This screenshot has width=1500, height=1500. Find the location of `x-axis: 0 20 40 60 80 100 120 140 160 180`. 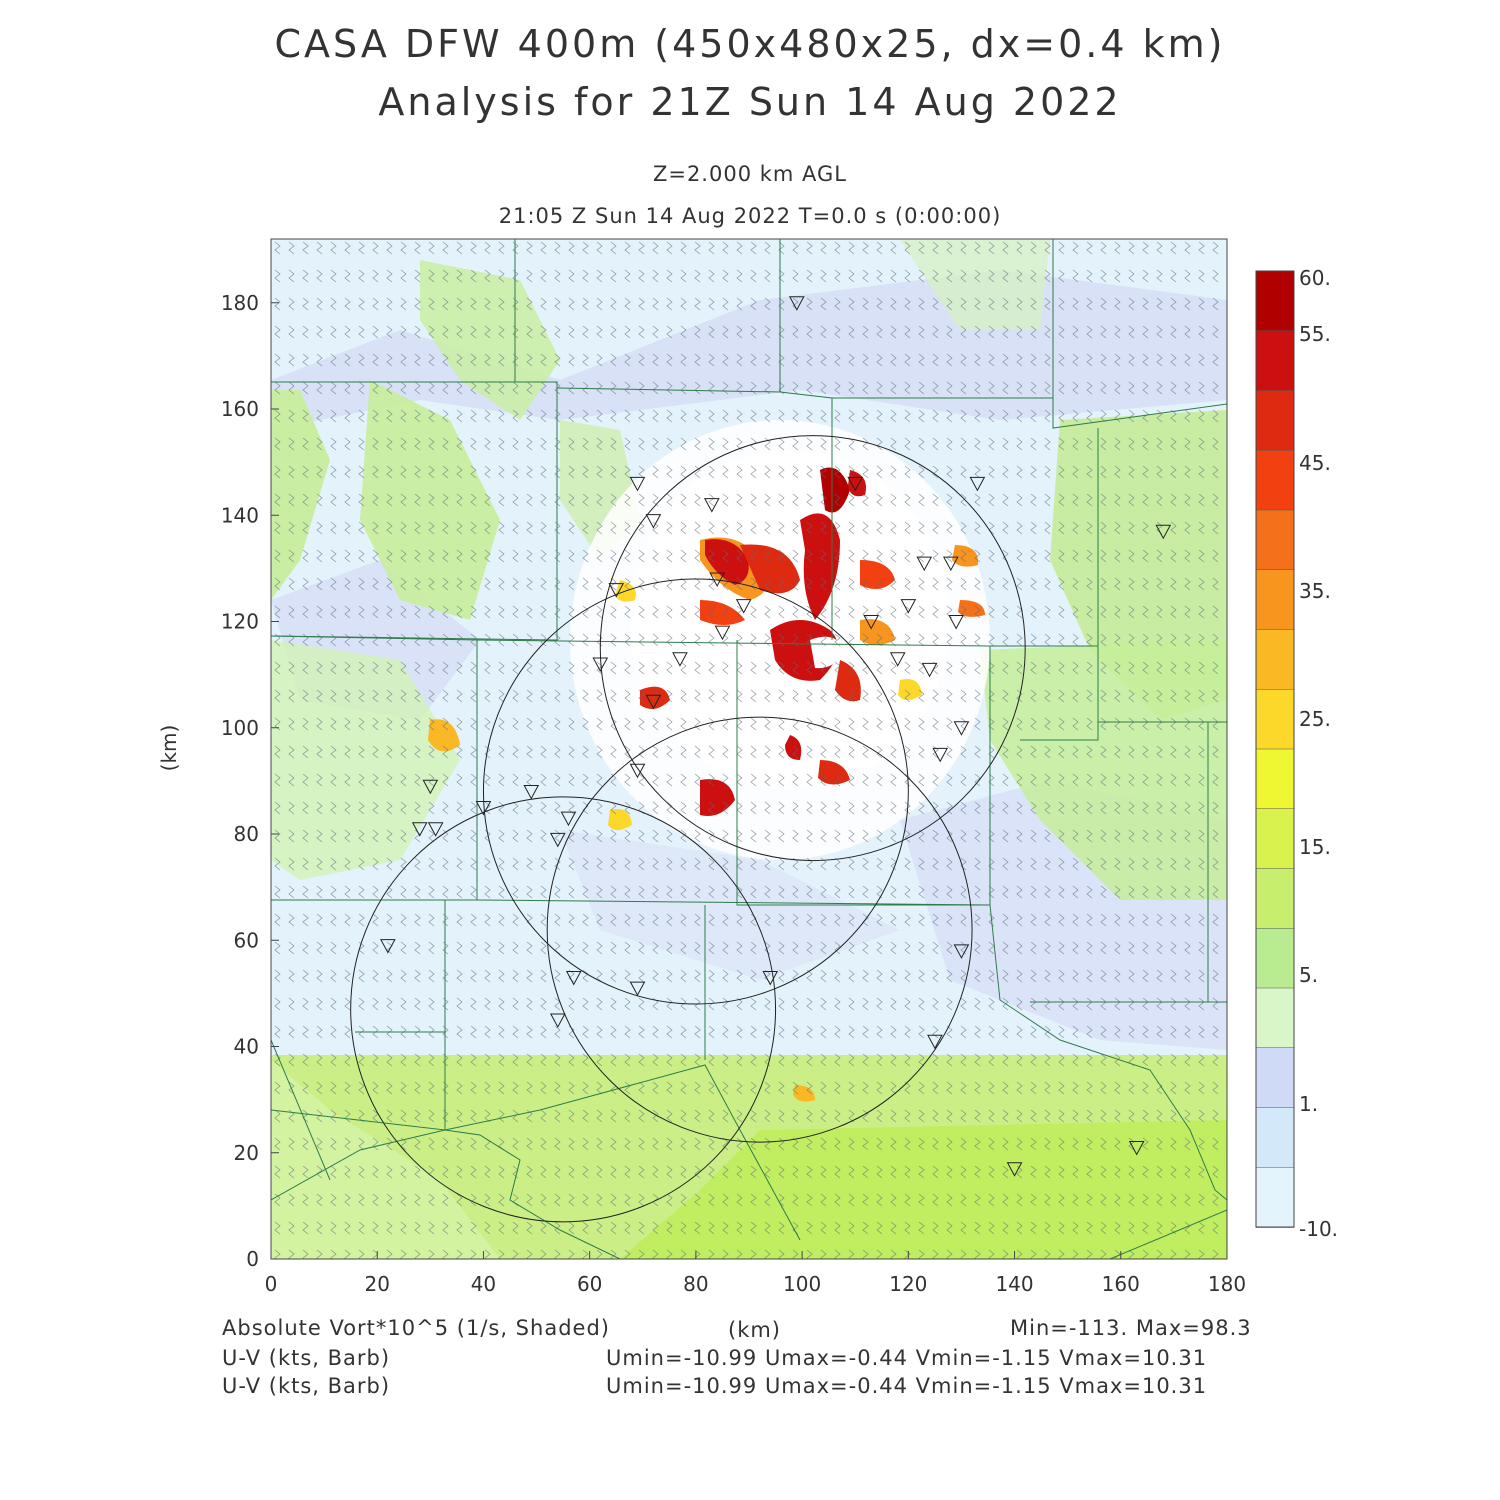

x-axis: 0 20 40 60 80 100 120 140 160 180 is located at coordinates (755, 1273).